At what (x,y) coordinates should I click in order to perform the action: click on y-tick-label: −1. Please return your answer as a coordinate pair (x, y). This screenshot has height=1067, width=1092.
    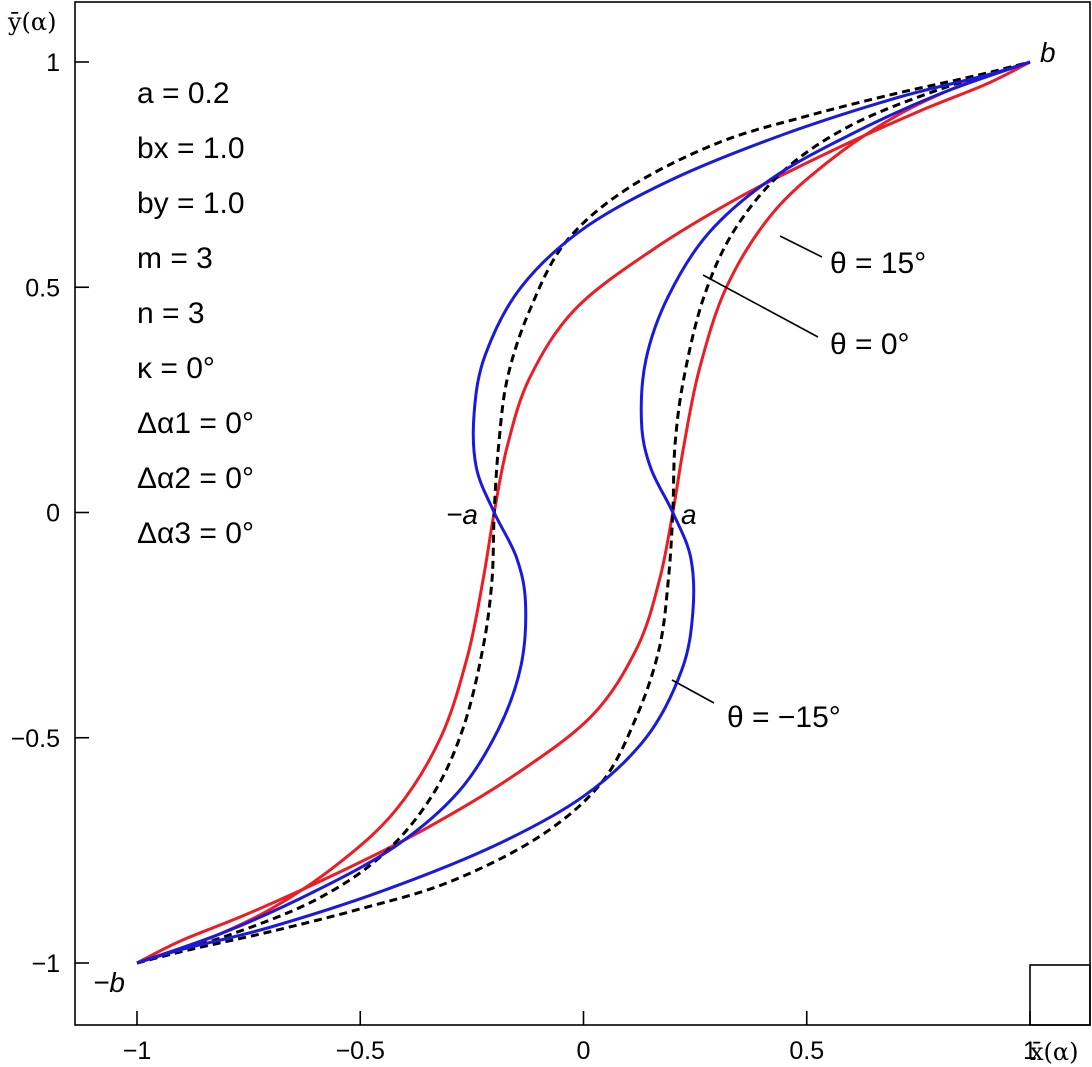
    Looking at the image, I should click on (45, 964).